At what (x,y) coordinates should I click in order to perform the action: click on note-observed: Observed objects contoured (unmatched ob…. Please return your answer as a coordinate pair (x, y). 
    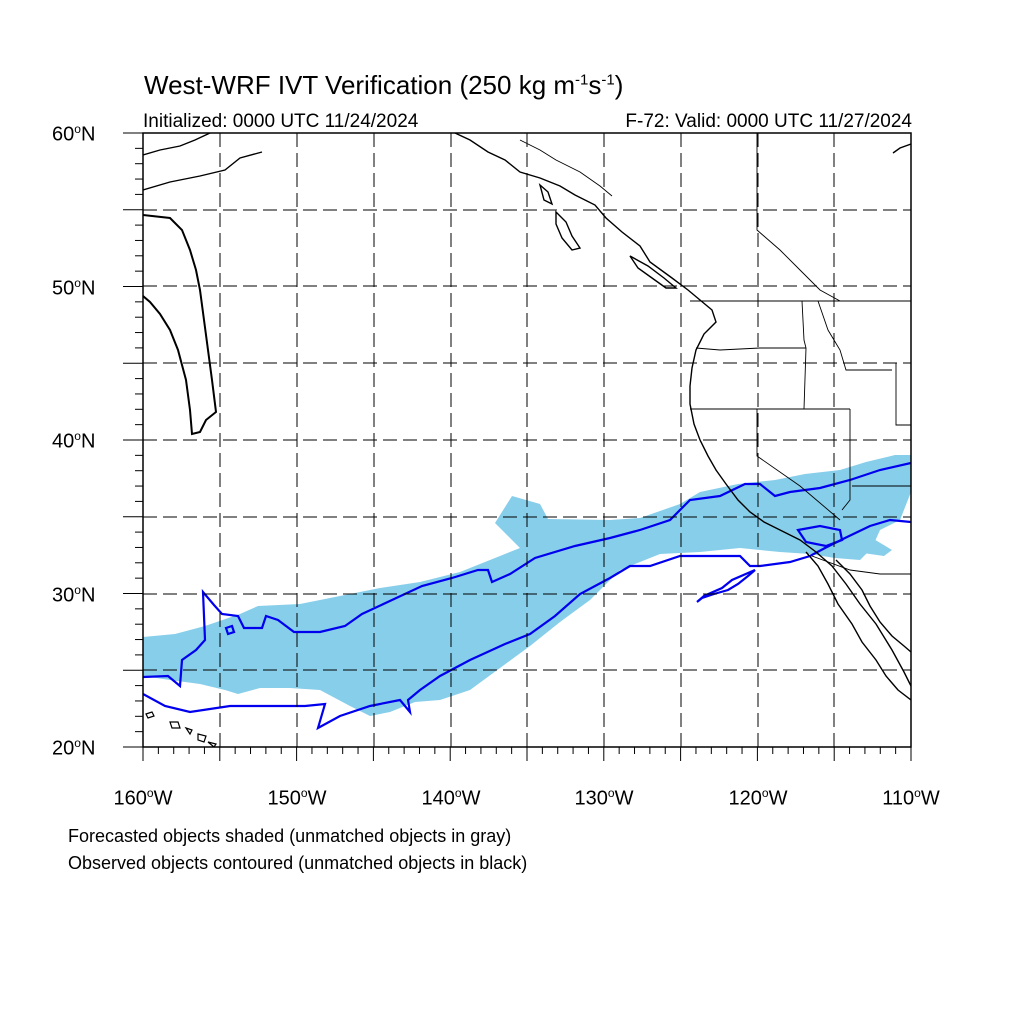
    Looking at the image, I should click on (298, 863).